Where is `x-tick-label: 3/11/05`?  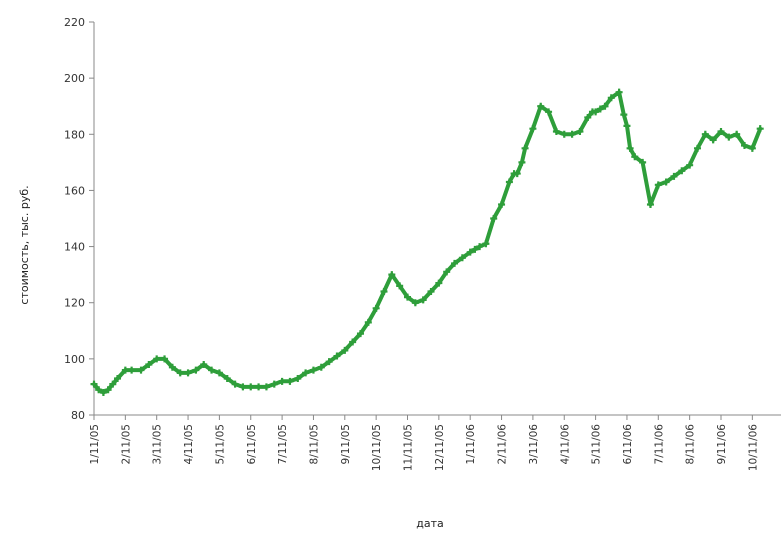 x-tick-label: 3/11/05 is located at coordinates (158, 444).